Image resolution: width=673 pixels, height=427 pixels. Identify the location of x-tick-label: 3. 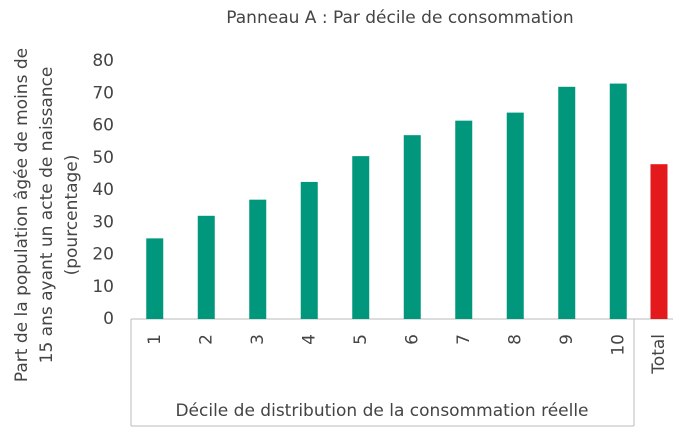
(258, 339).